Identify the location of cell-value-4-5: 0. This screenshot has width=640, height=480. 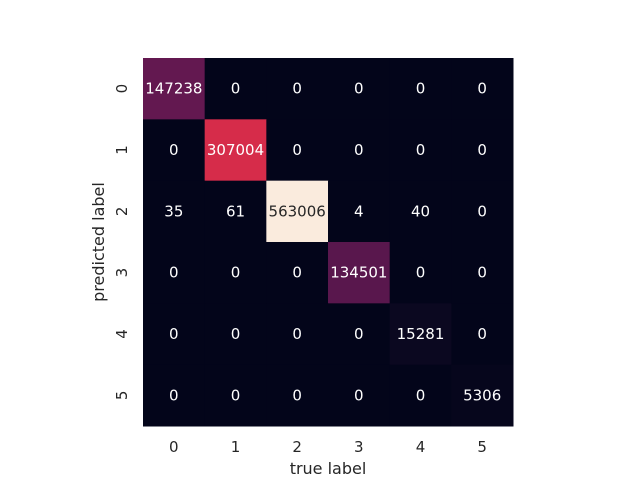
(482, 334).